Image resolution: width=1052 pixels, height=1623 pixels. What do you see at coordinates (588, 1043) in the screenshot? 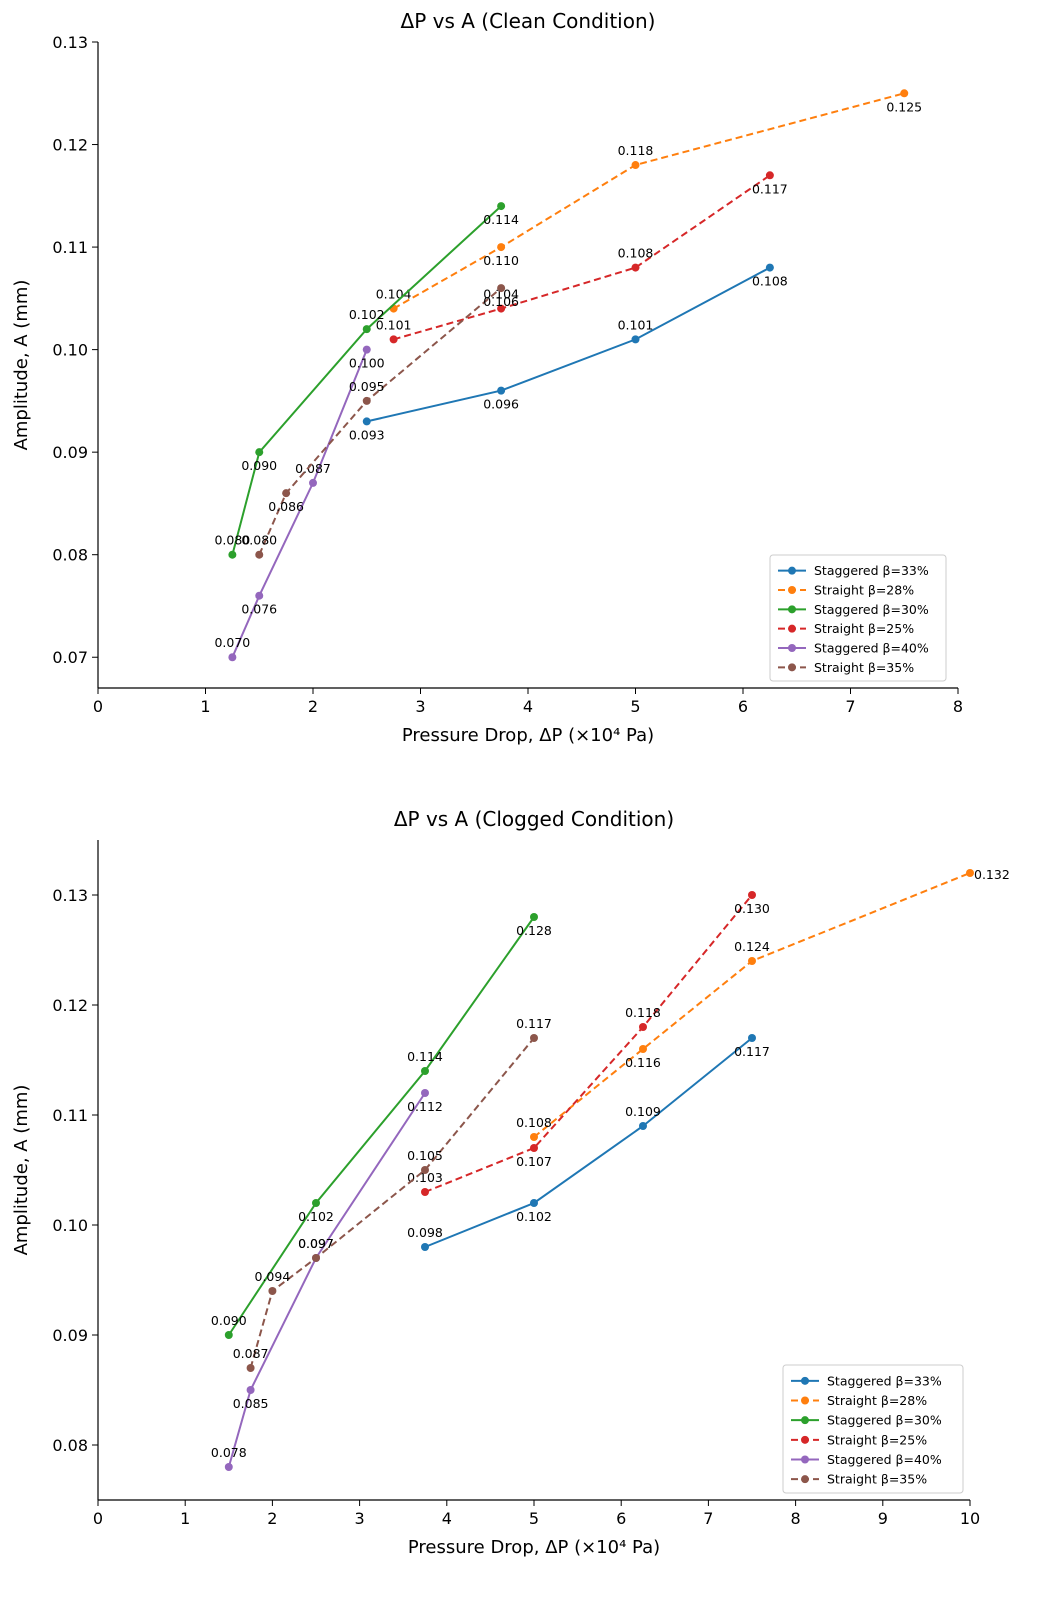
I see `series-4: 0.103 0.107 0.118 0.130` at bounding box center [588, 1043].